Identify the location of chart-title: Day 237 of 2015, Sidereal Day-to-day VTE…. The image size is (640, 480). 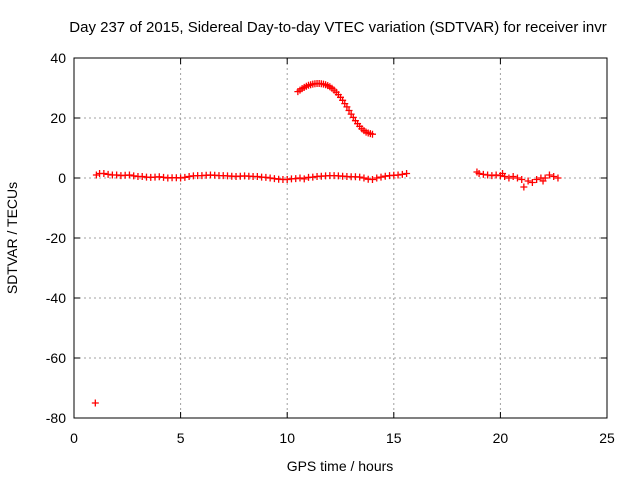
(337, 27).